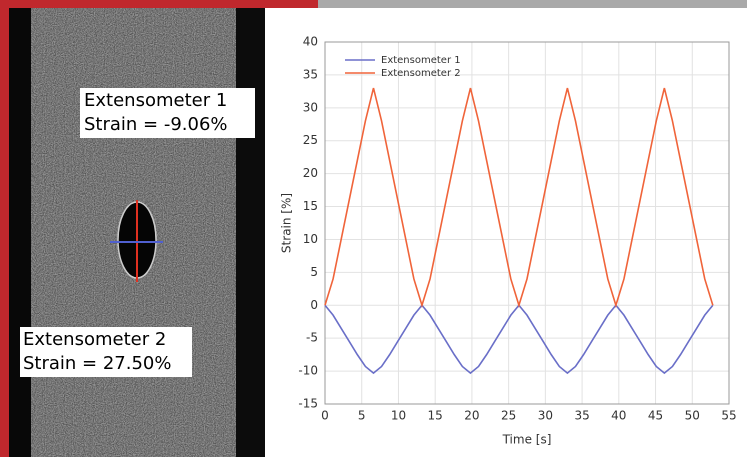  Describe the element at coordinates (308, 371) in the screenshot. I see `y-tick-label: -10` at that location.